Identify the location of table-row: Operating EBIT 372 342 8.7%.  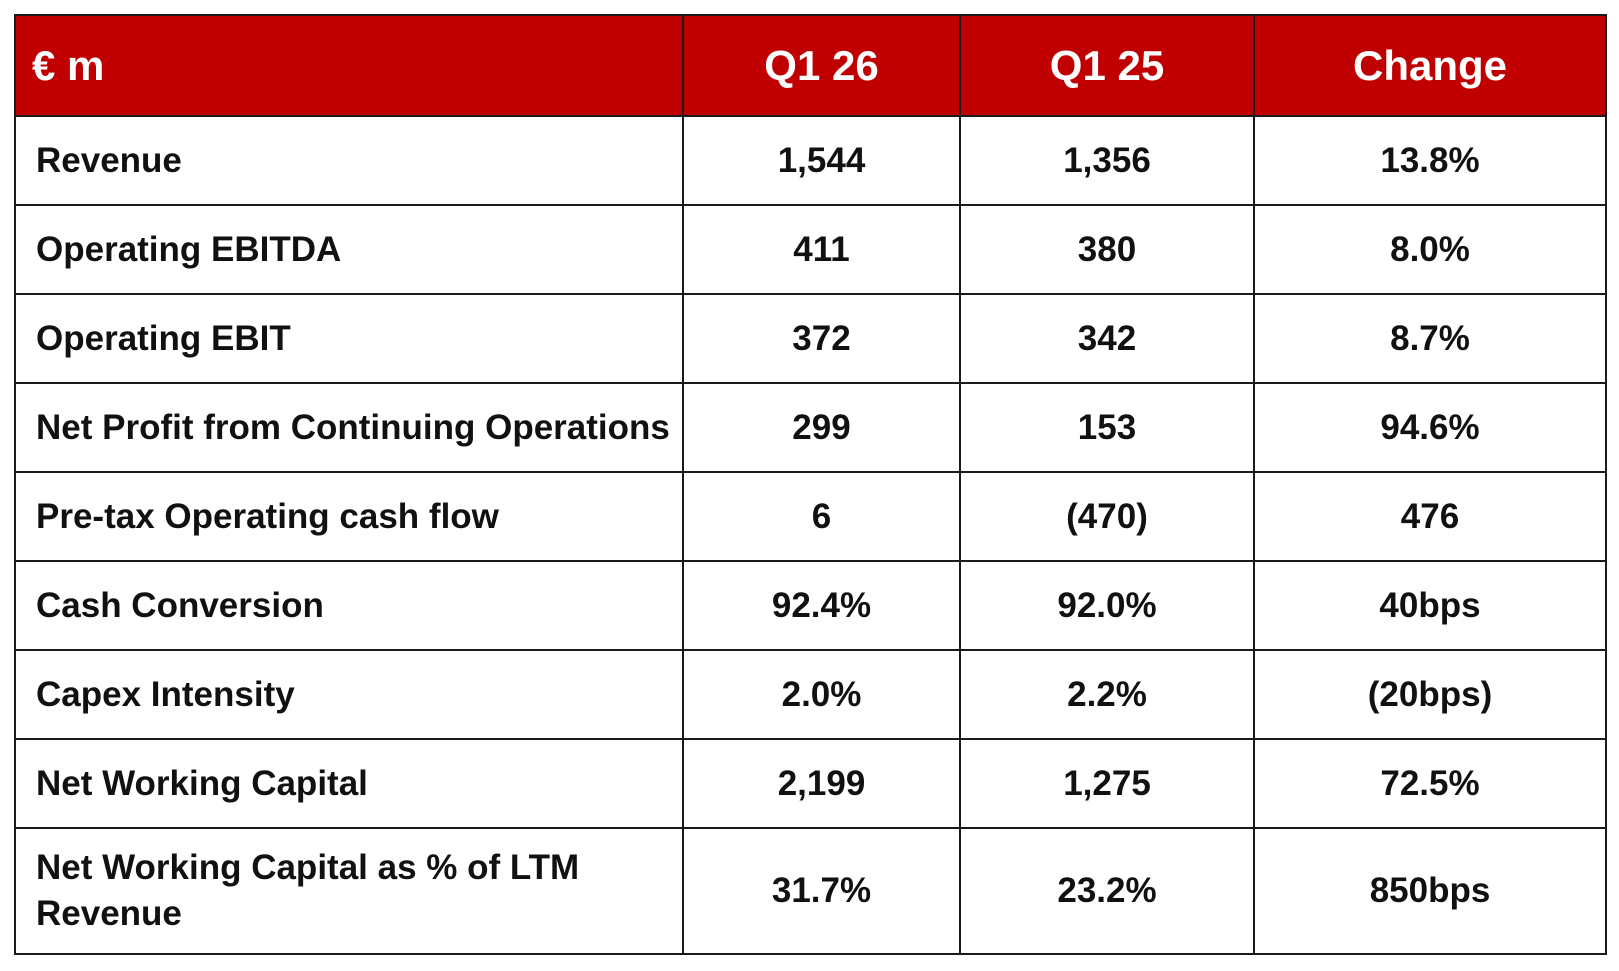
(810, 338).